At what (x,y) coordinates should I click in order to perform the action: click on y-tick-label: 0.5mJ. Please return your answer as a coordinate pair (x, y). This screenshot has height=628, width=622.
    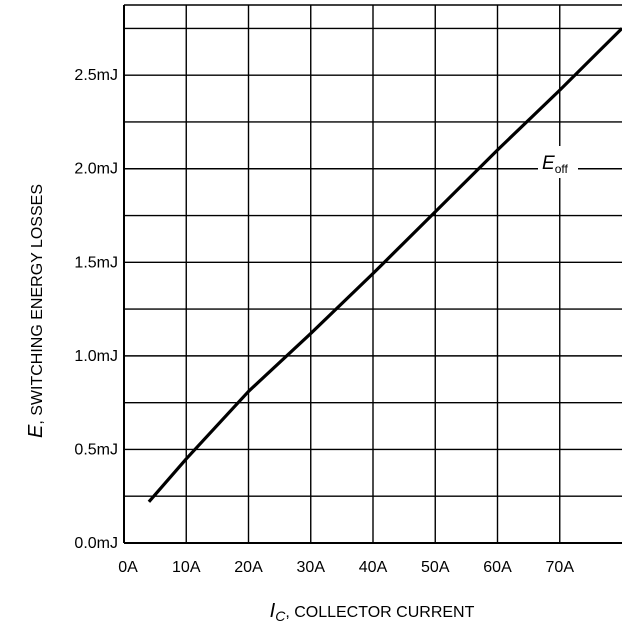
    Looking at the image, I should click on (96, 449).